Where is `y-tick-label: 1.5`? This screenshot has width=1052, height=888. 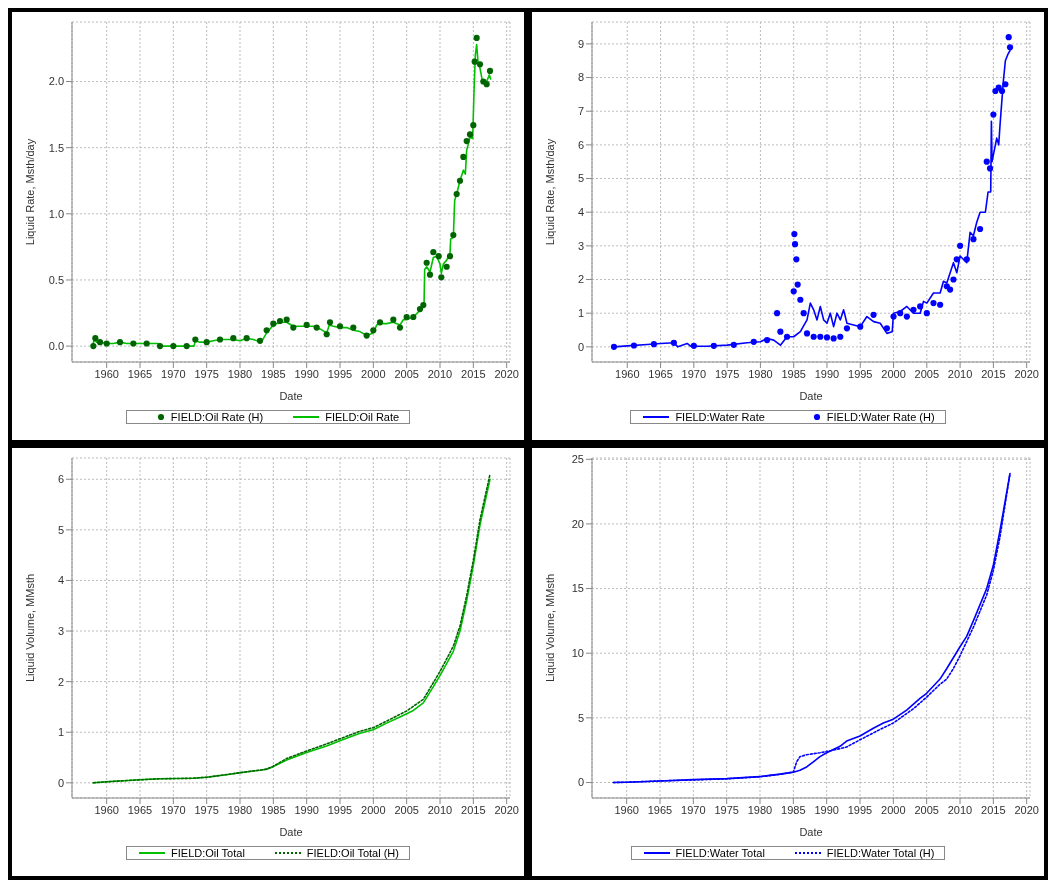
y-tick-label: 1.5 is located at coordinates (56, 147).